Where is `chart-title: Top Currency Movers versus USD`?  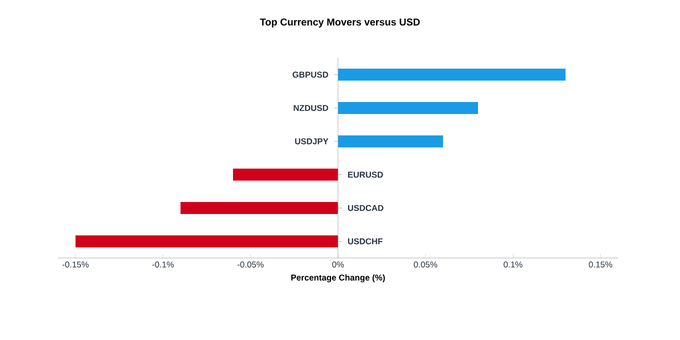
chart-title: Top Currency Movers versus USD is located at coordinates (340, 23).